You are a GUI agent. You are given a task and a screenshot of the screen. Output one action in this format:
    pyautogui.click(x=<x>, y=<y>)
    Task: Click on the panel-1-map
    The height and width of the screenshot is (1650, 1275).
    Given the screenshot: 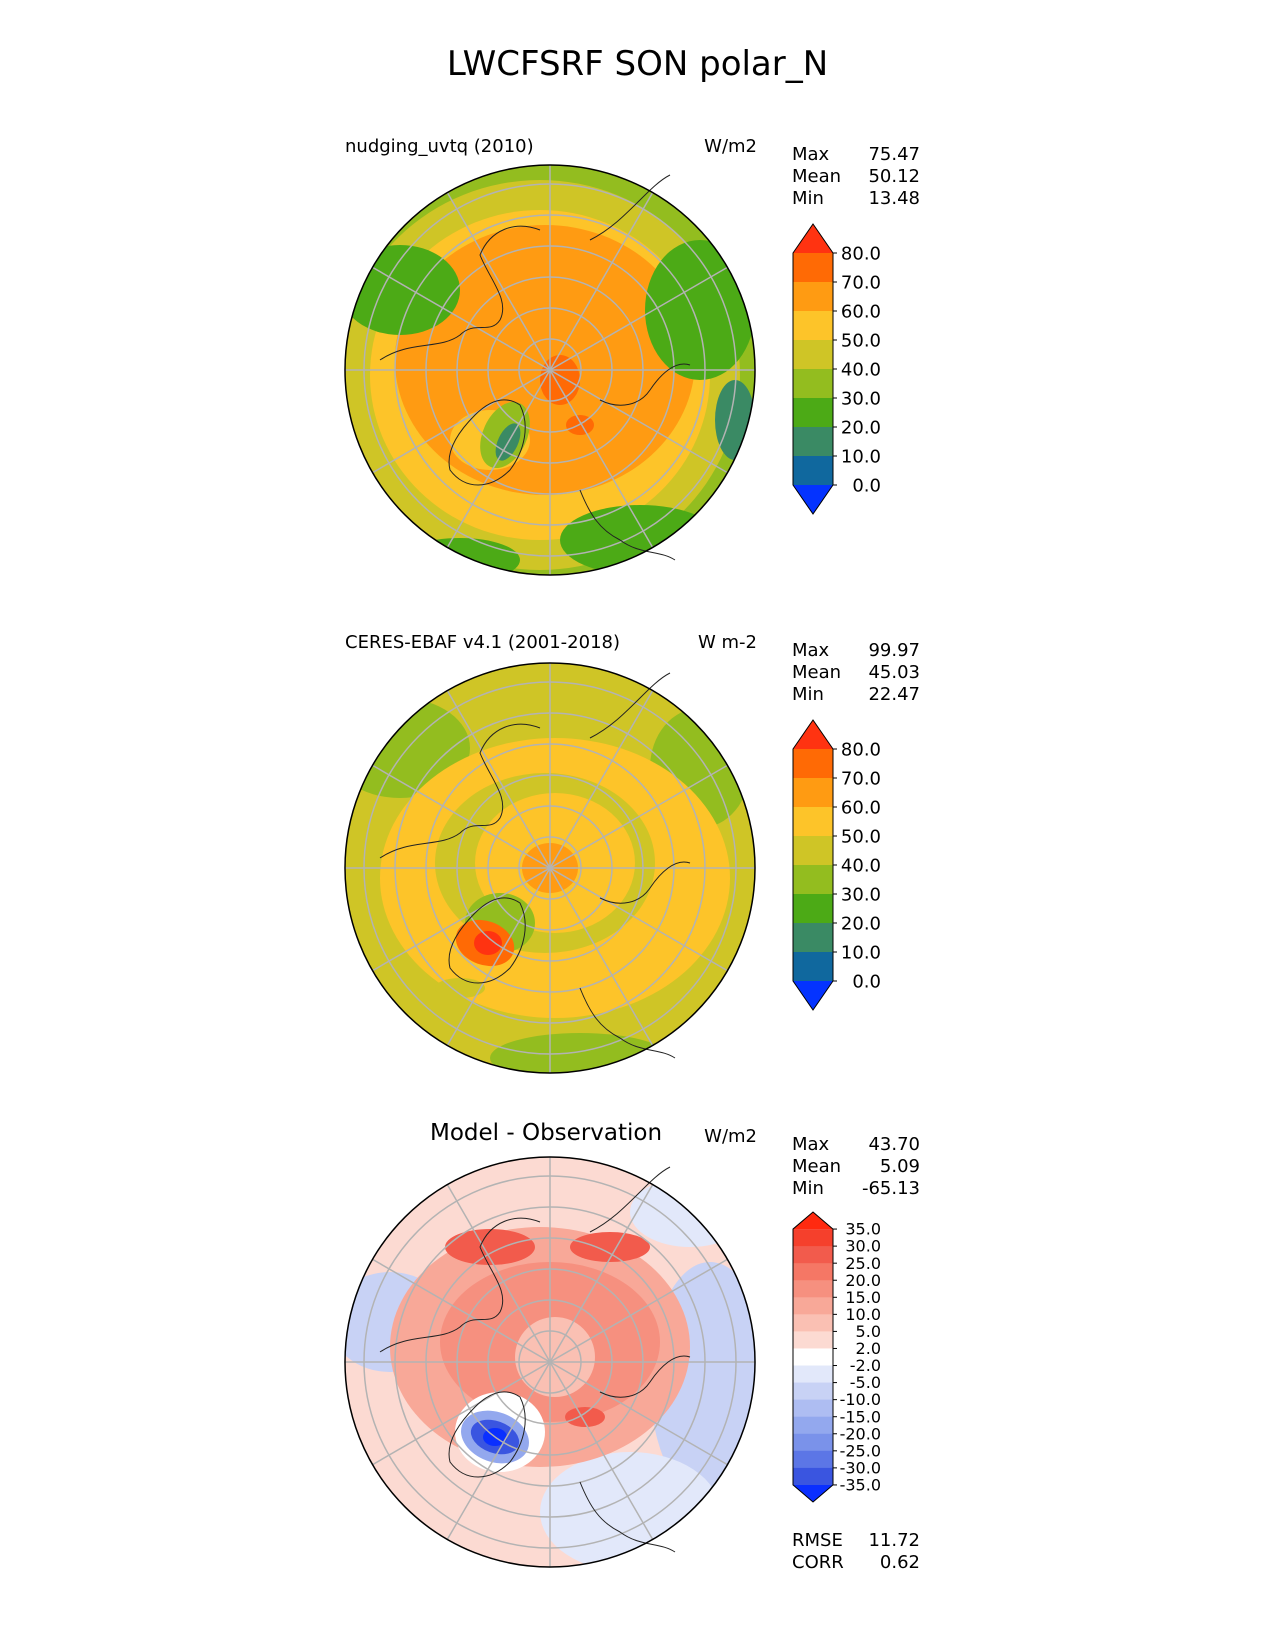 What is the action you would take?
    pyautogui.click(x=550, y=370)
    